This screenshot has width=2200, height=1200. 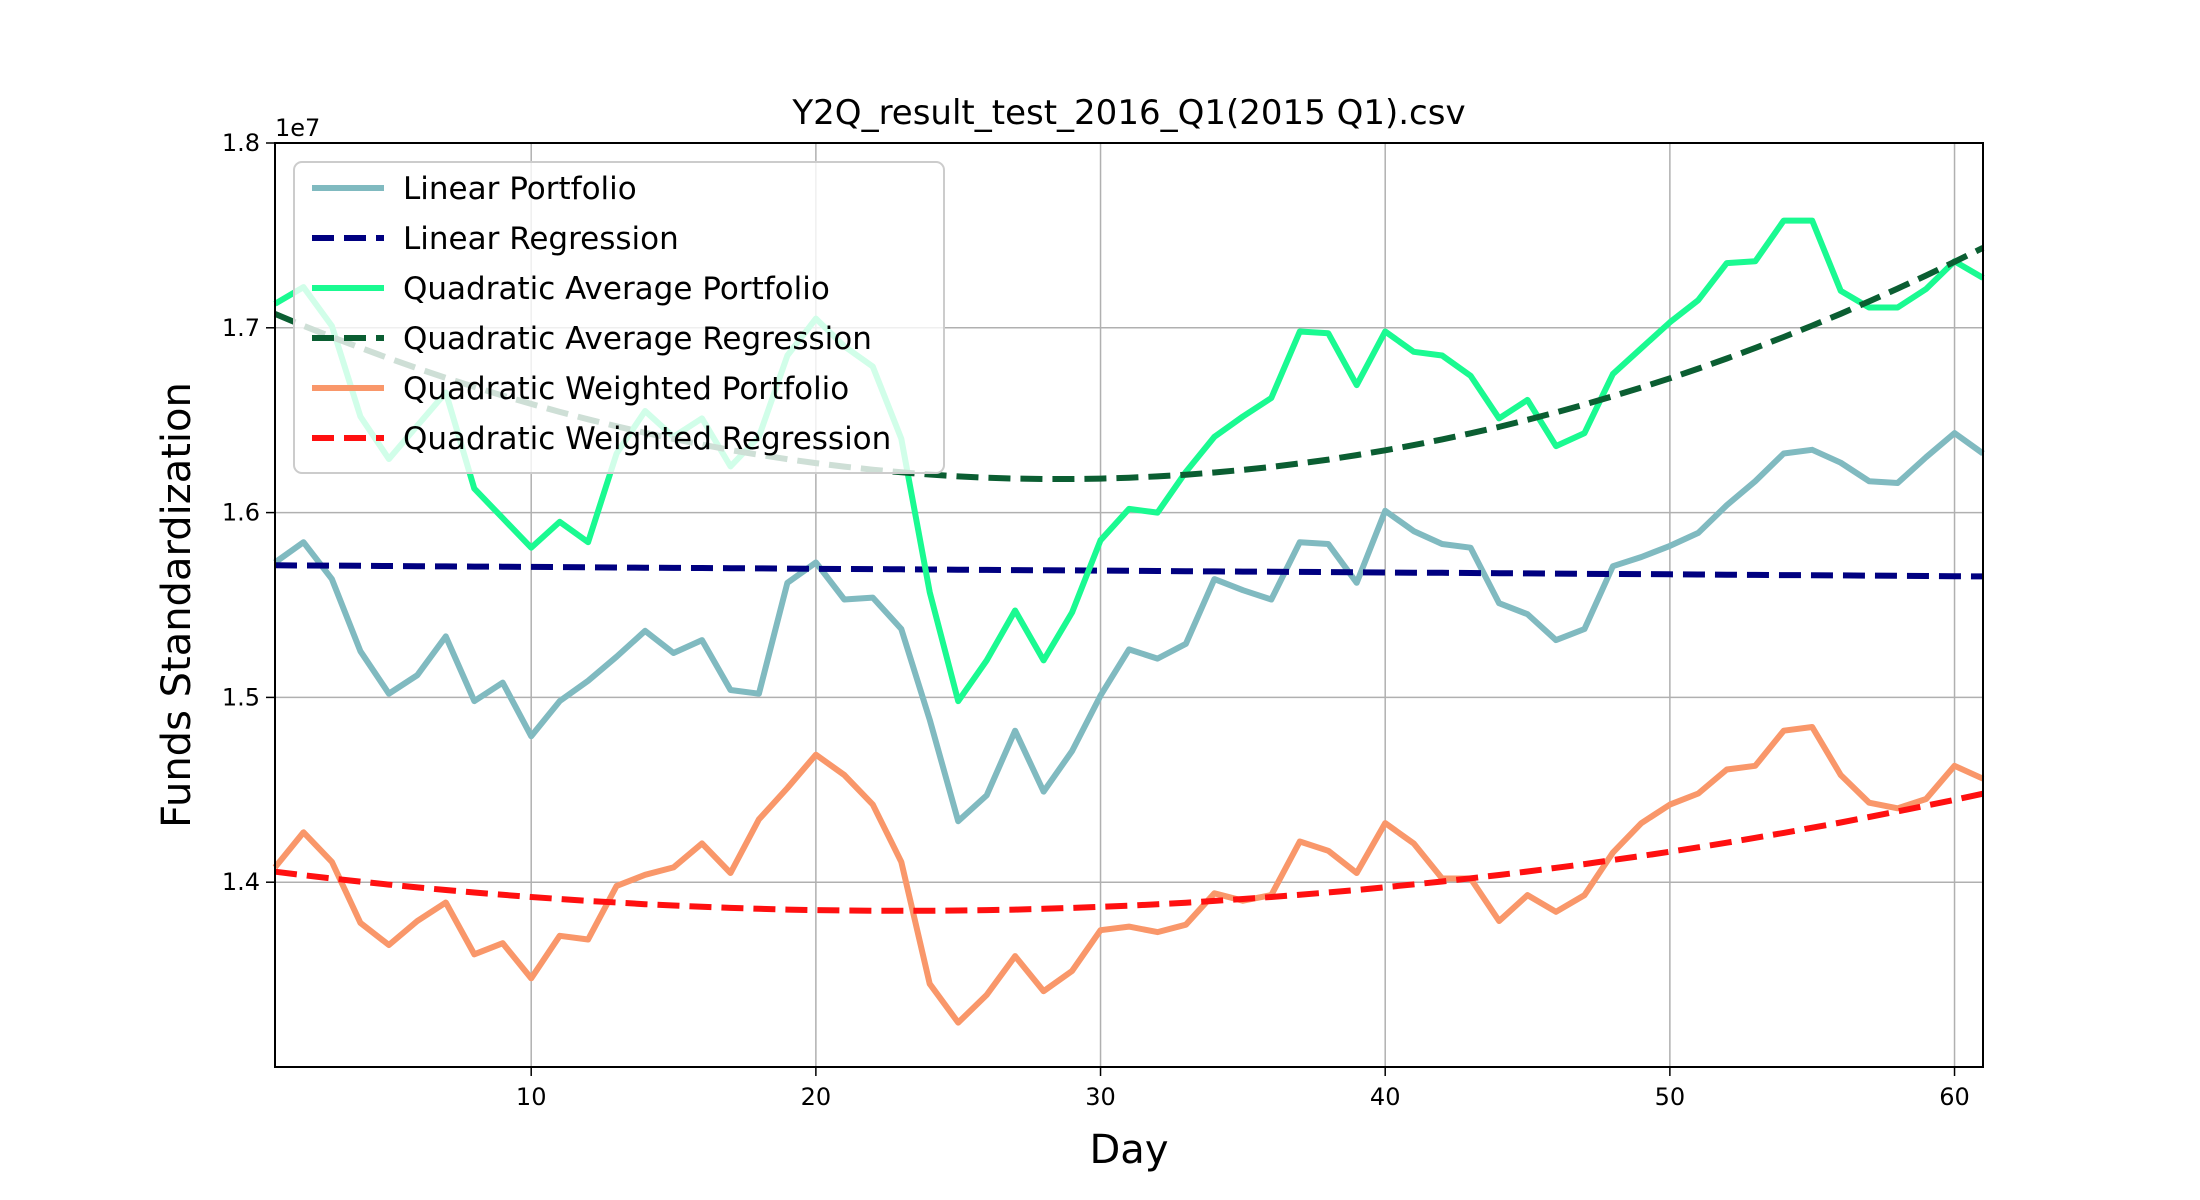 I want to click on x-tick-label: 60, so click(x=1954, y=1097).